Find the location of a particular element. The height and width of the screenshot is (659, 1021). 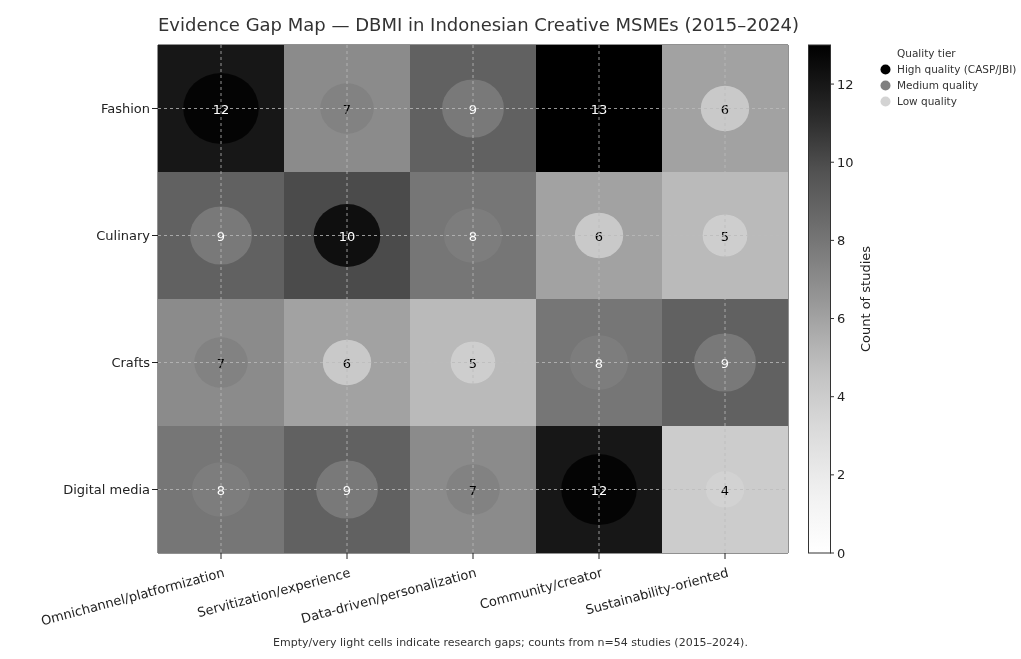

color-bar-label: 10 is located at coordinates (845, 162).